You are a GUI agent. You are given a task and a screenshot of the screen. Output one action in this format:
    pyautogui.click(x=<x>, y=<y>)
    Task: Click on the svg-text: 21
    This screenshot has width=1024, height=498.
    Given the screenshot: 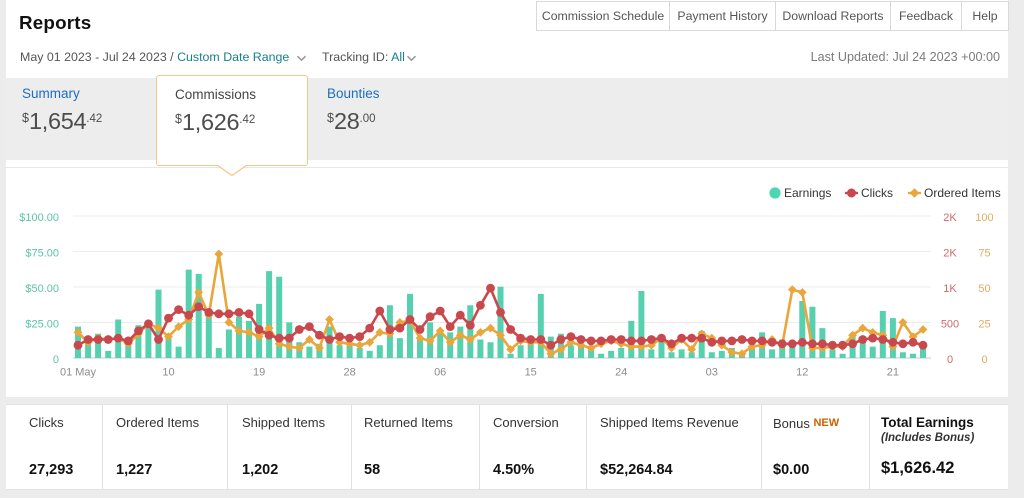 What is the action you would take?
    pyautogui.click(x=893, y=373)
    